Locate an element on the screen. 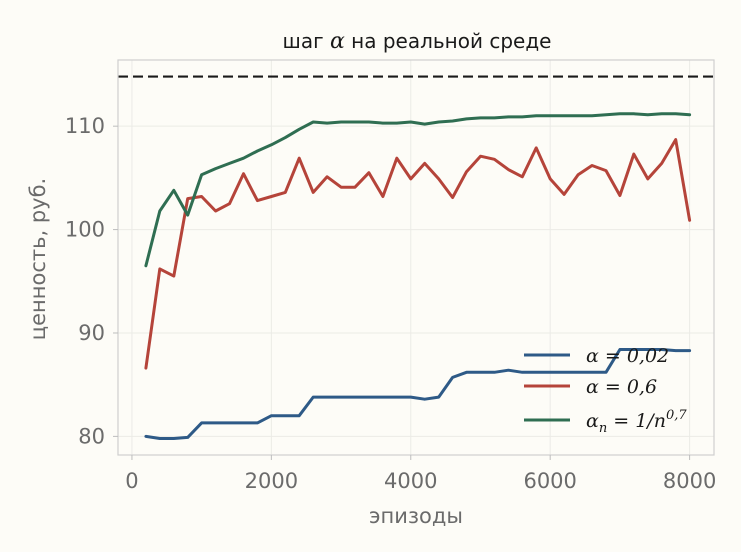  legend: α = 0,02 α = 0,6 αn = 1/n0,7 is located at coordinates (605, 390).